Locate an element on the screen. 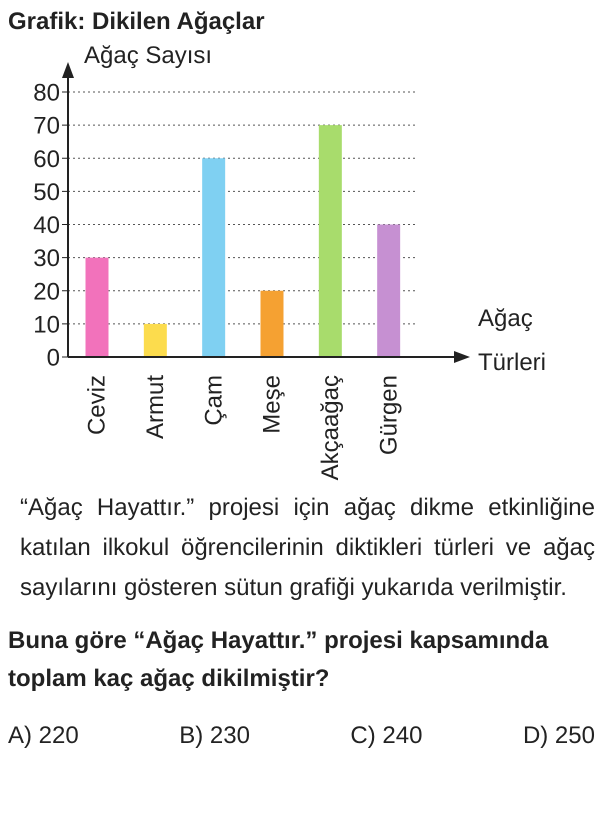  text: “Ağaç Hayattır.” projesi için ağaç dikme etkinliğine katılan ilkokul öğrencilerinin diktikleri türleri ve ağaç sayılarını gösteren sütun grafiği yukarıda verilmiştir. is located at coordinates (307, 548).